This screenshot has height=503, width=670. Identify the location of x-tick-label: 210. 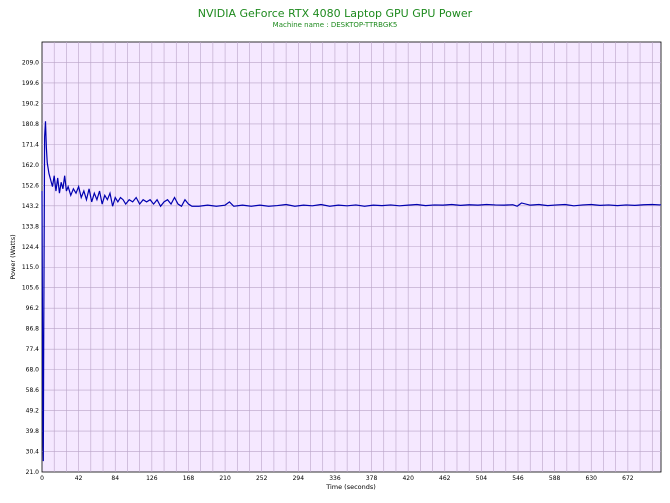
(225, 478).